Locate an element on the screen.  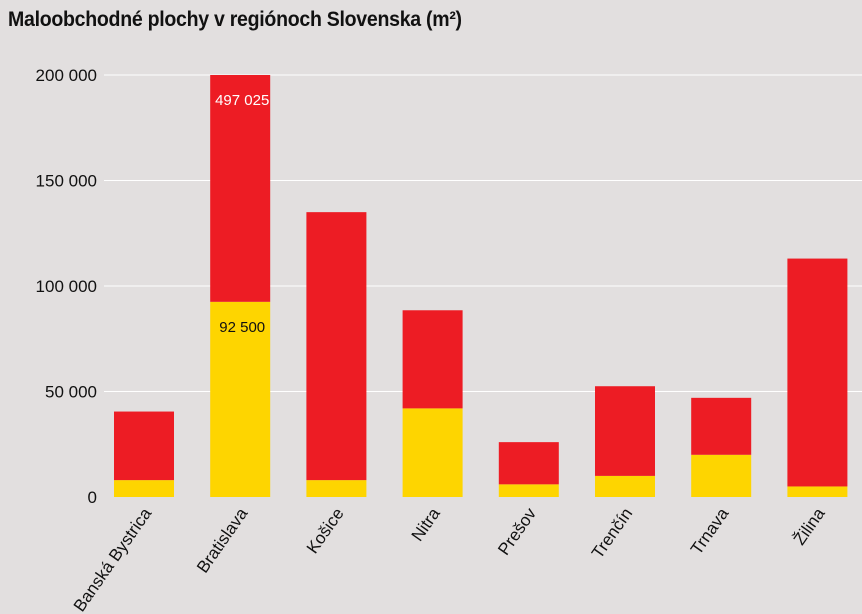
y-tick-label: 150 000 is located at coordinates (66, 181).